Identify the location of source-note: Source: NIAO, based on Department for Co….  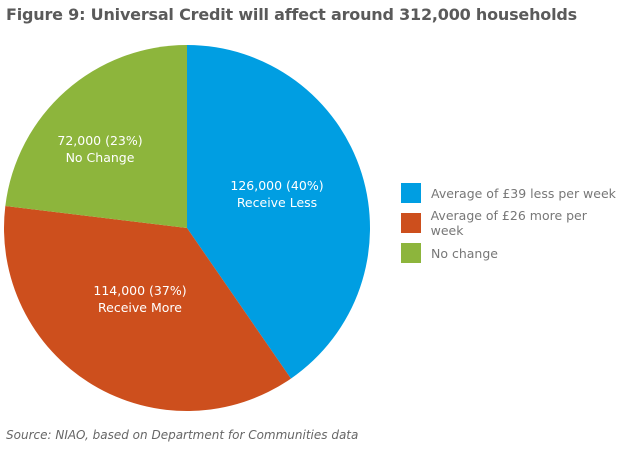
(182, 435).